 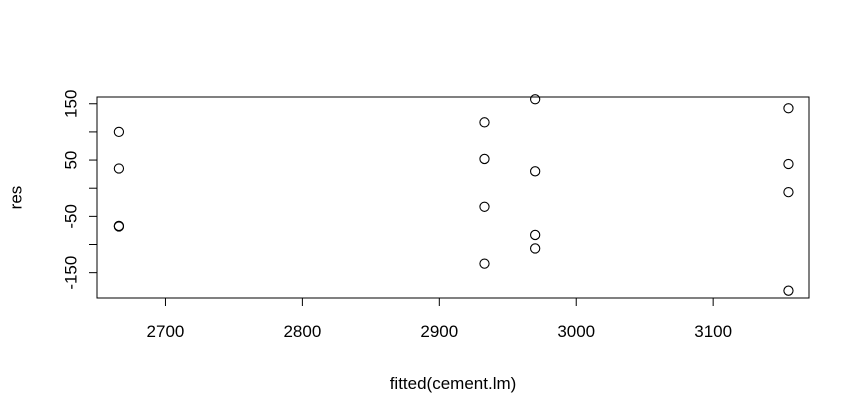 I want to click on y-axis-title: res, so click(x=16, y=198).